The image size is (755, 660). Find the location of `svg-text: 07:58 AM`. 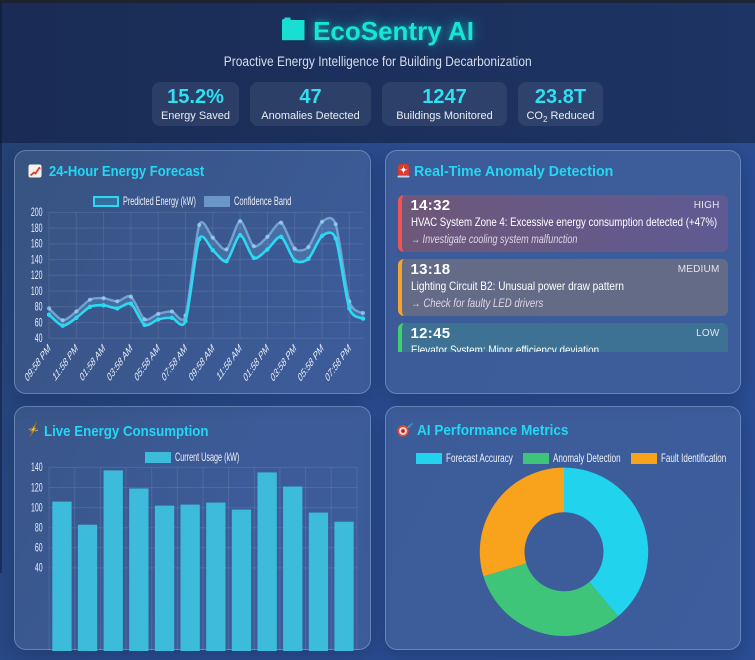

svg-text: 07:58 AM is located at coordinates (174, 363).